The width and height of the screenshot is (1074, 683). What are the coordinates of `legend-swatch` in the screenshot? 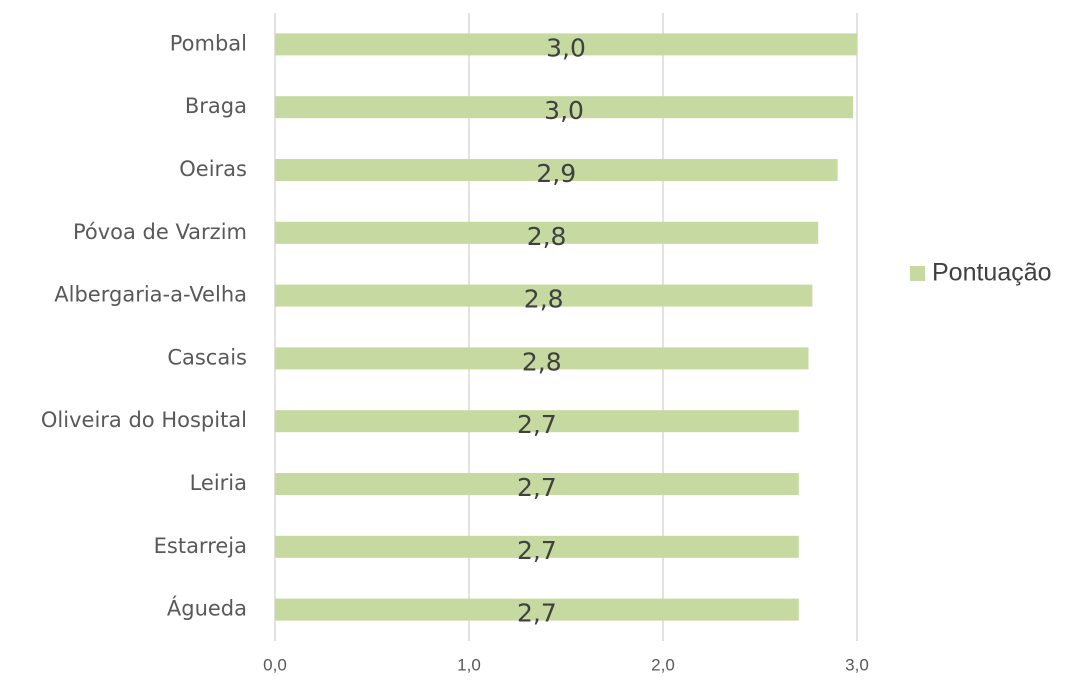 It's located at (917, 273).